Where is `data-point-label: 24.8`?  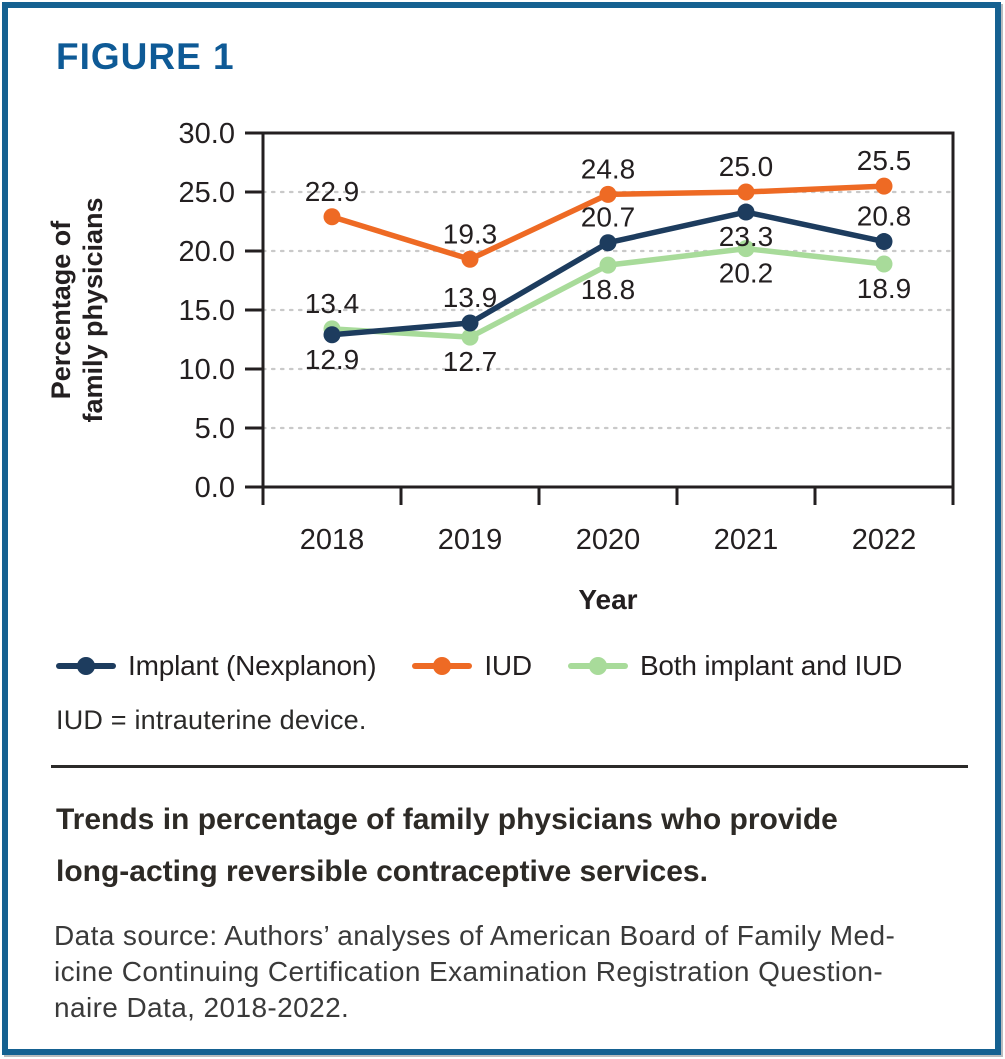 data-point-label: 24.8 is located at coordinates (608, 168).